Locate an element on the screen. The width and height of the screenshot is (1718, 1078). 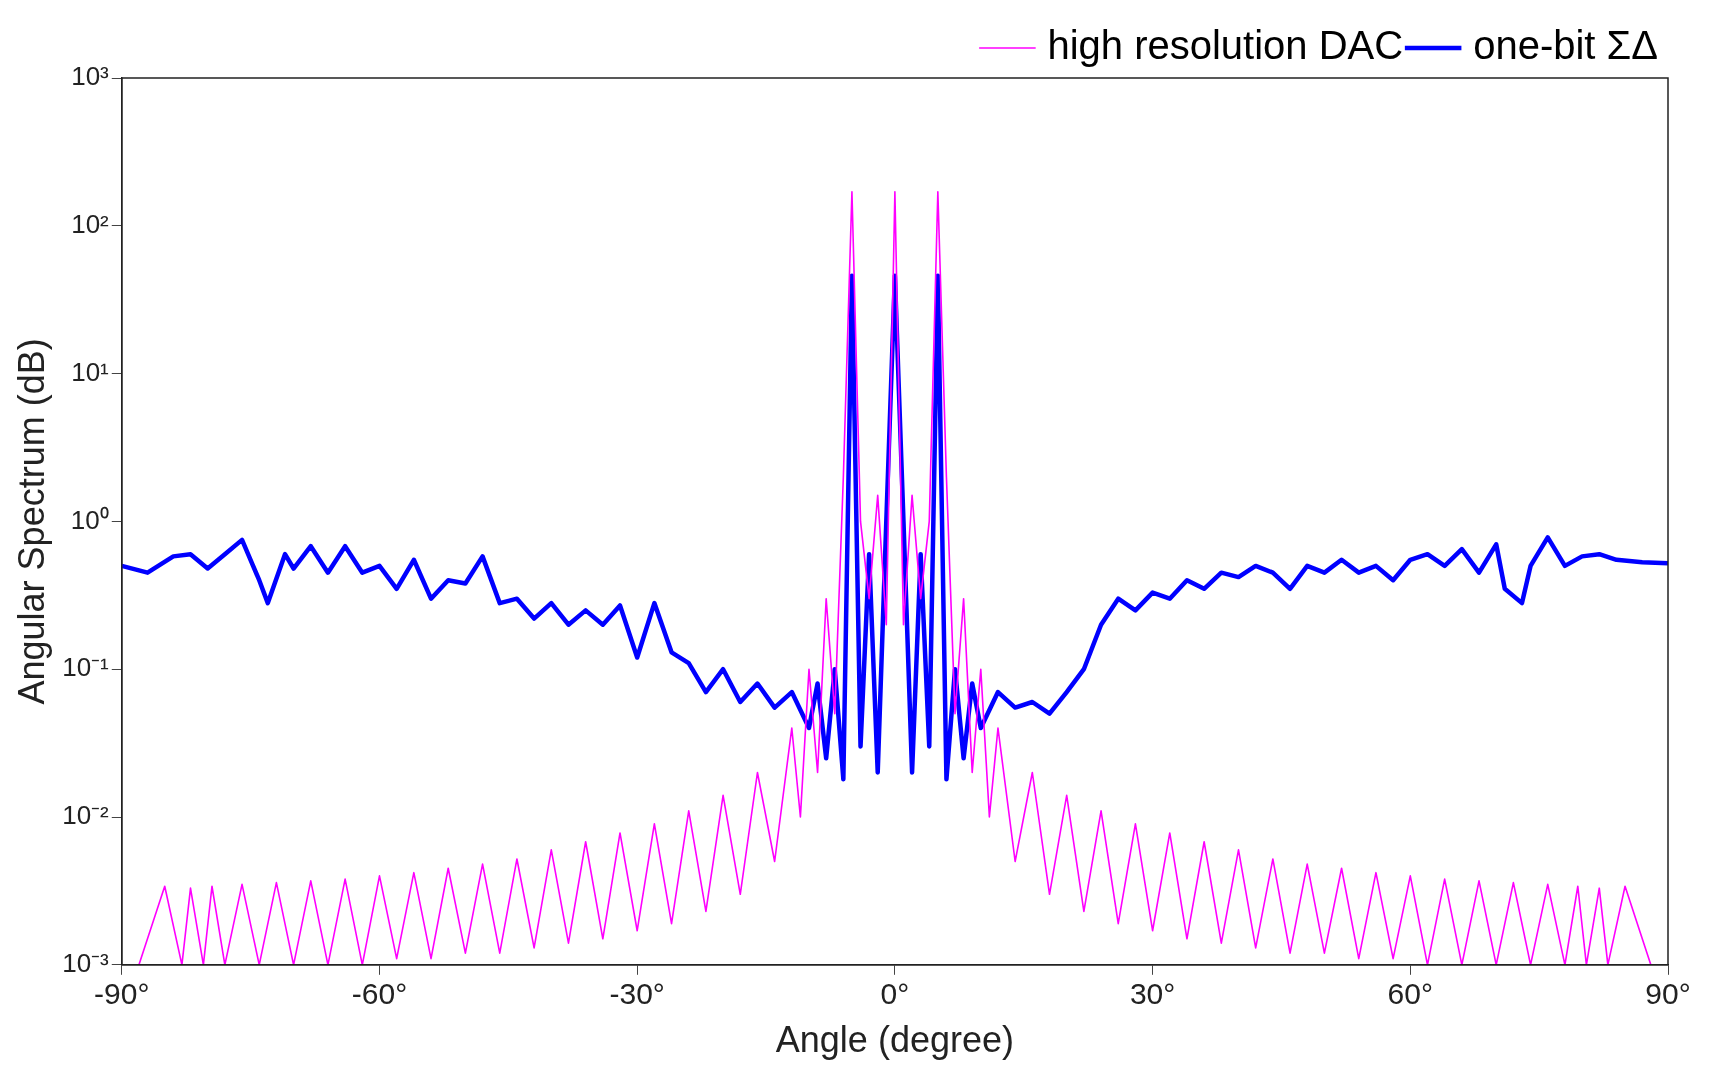
x-tick-label: -60° is located at coordinates (379, 994).